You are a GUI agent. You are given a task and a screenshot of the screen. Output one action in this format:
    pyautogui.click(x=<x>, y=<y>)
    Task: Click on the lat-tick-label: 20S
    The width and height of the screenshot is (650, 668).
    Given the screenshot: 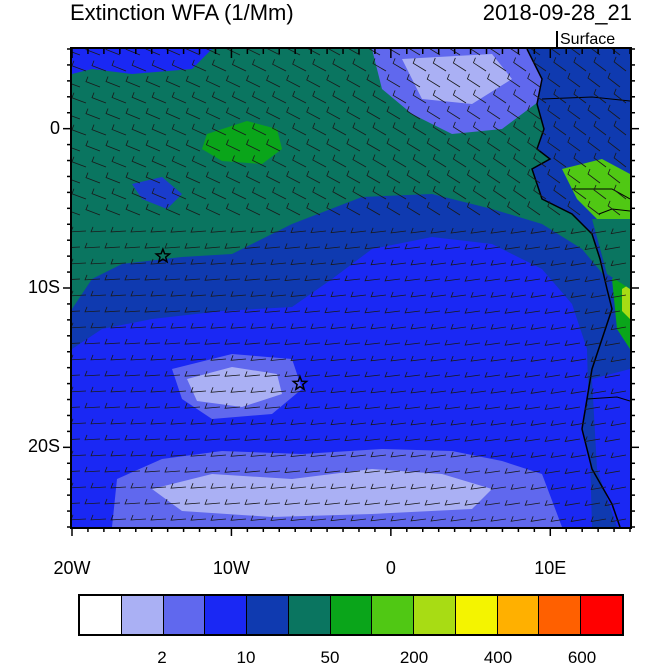 What is the action you would take?
    pyautogui.click(x=43, y=446)
    